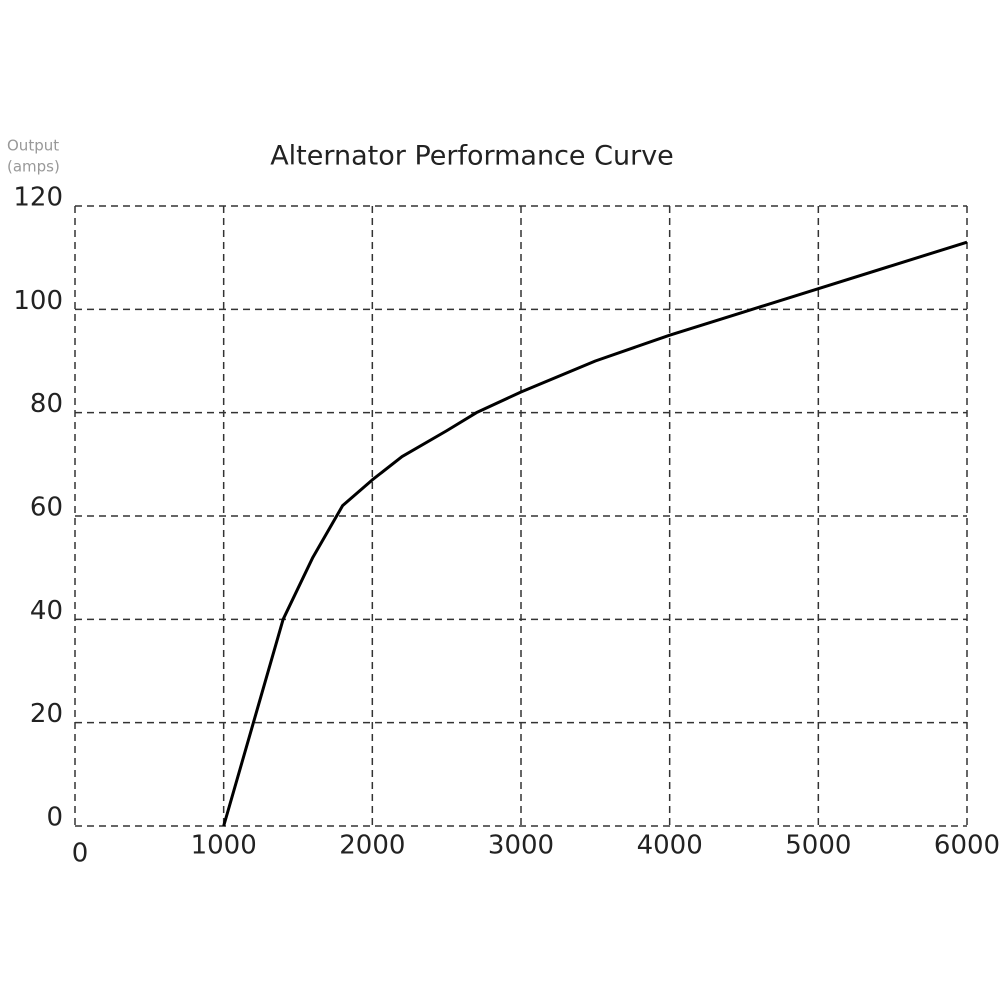  What do you see at coordinates (224, 846) in the screenshot?
I see `x-tick-label: 1000` at bounding box center [224, 846].